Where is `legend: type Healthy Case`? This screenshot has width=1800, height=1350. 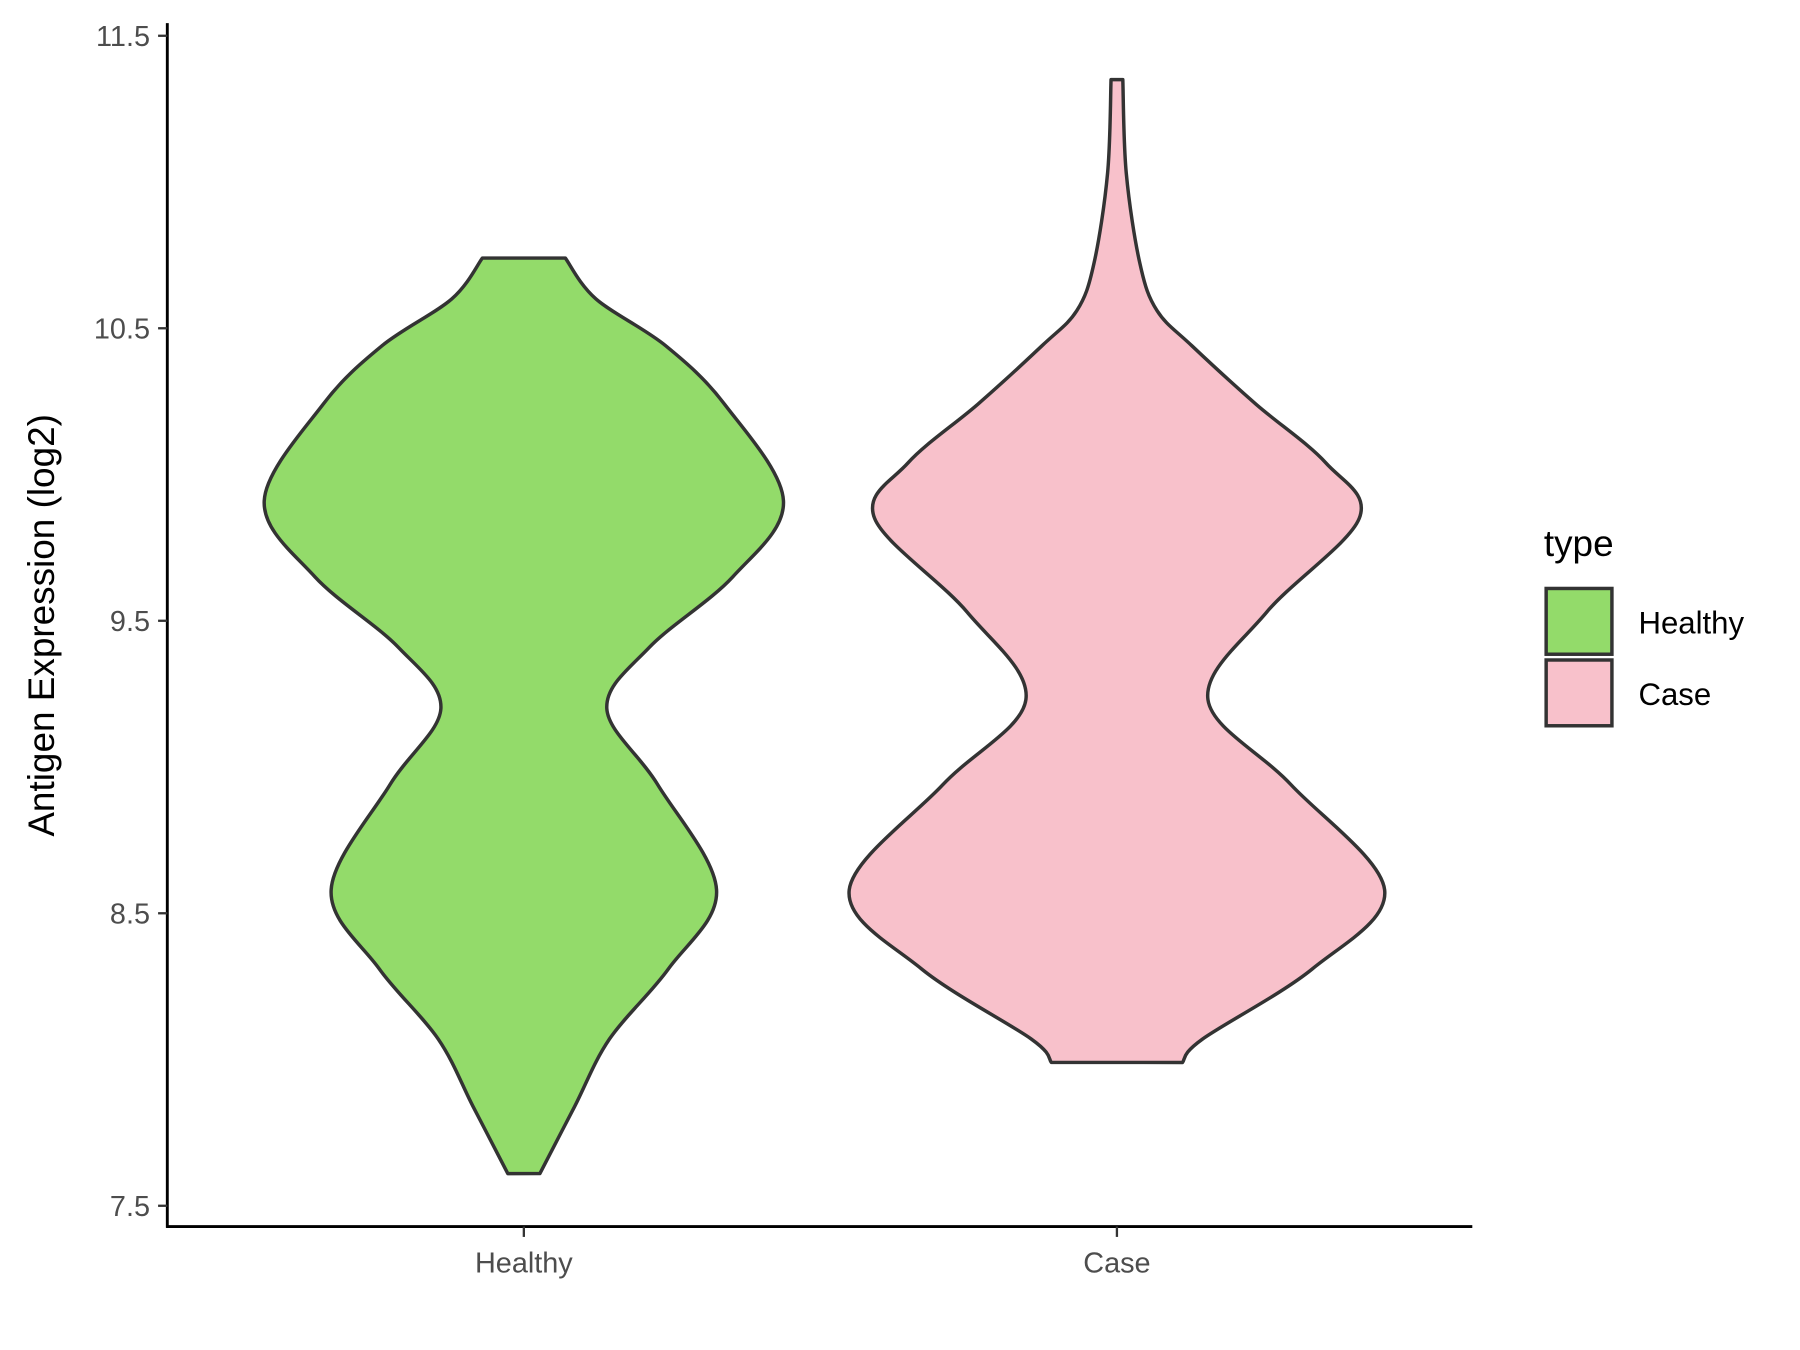 legend: type Healthy Case is located at coordinates (1644, 625).